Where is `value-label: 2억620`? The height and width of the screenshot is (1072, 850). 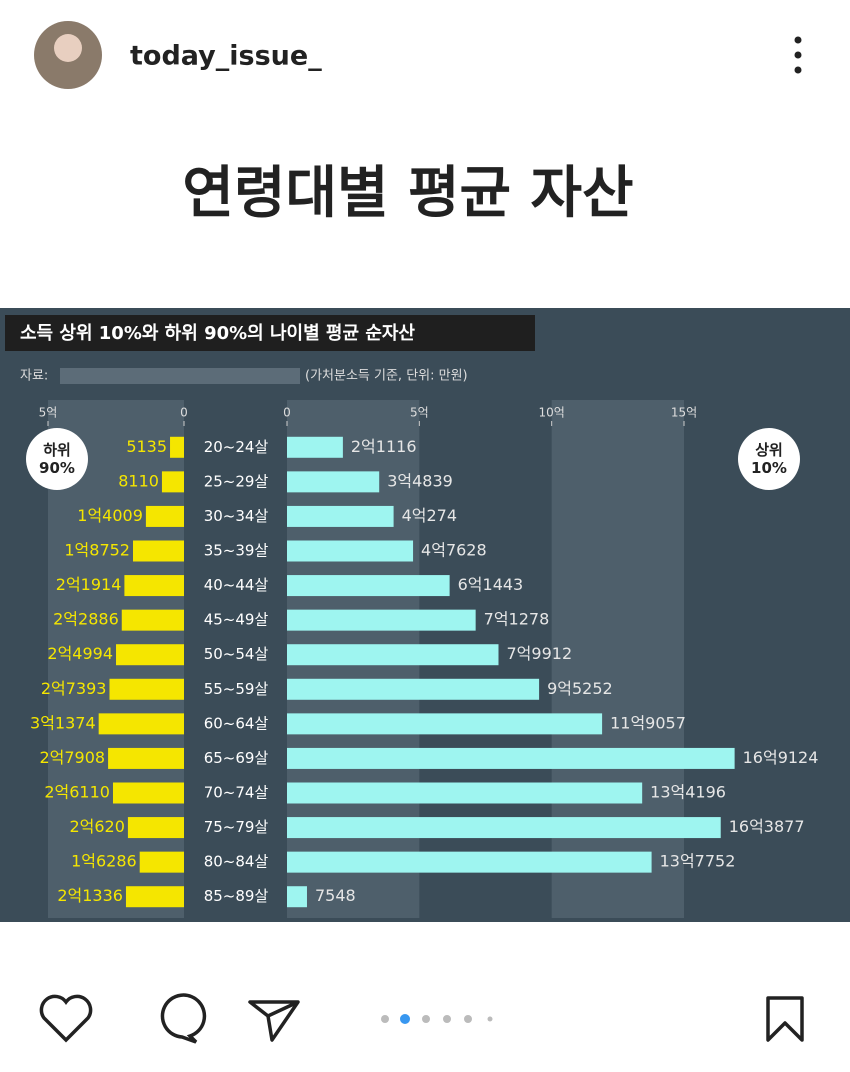
value-label: 2억620 is located at coordinates (96, 826).